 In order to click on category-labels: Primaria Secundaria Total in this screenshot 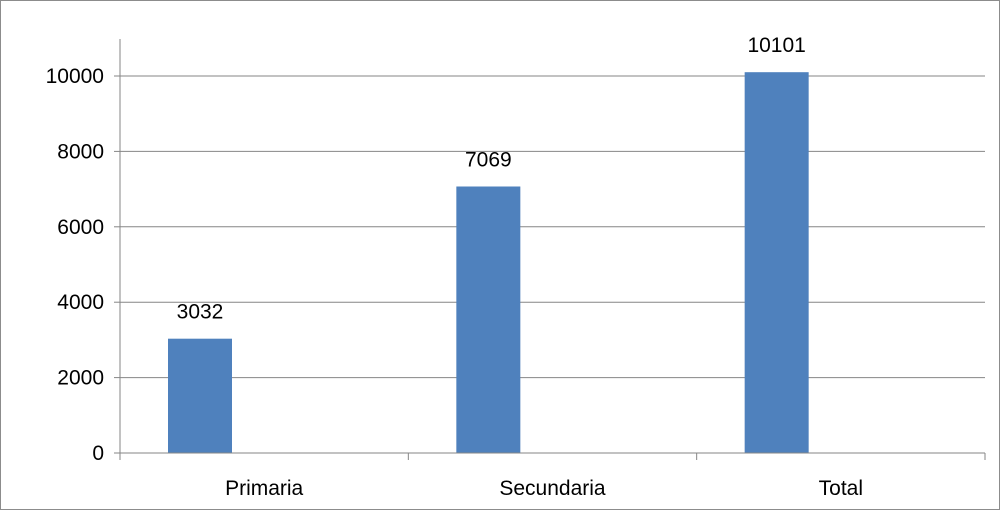, I will do `click(544, 488)`.